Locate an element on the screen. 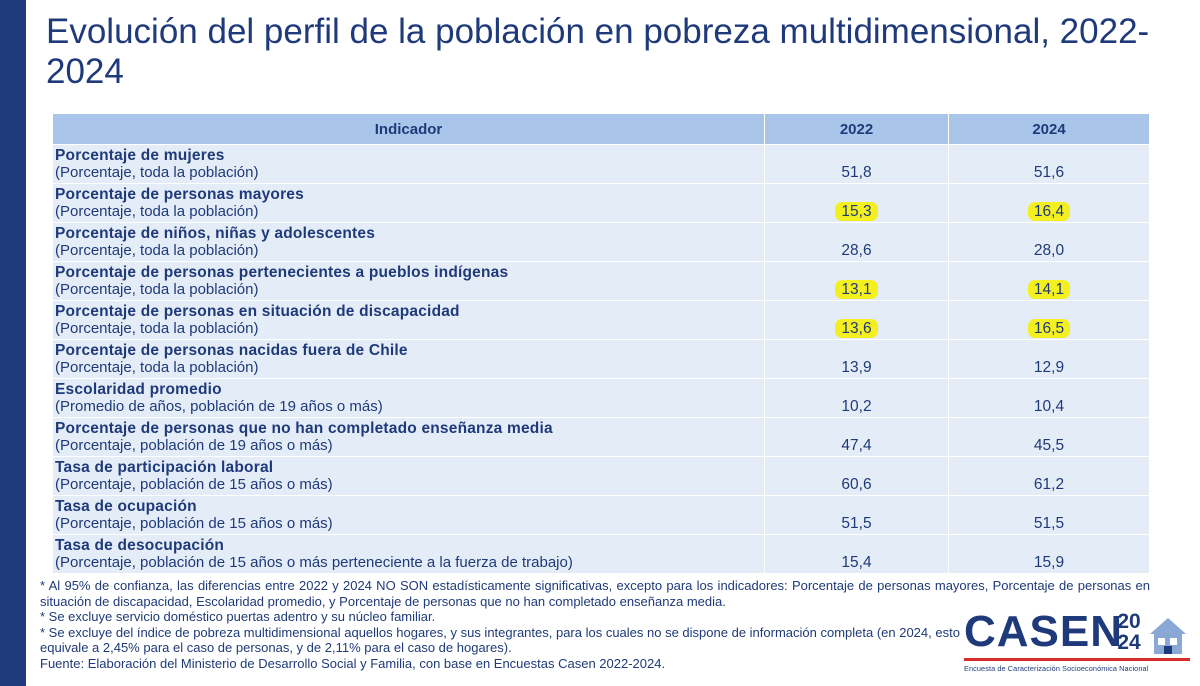 The width and height of the screenshot is (1200, 686). value-cell-2022: 51,8 is located at coordinates (856, 164).